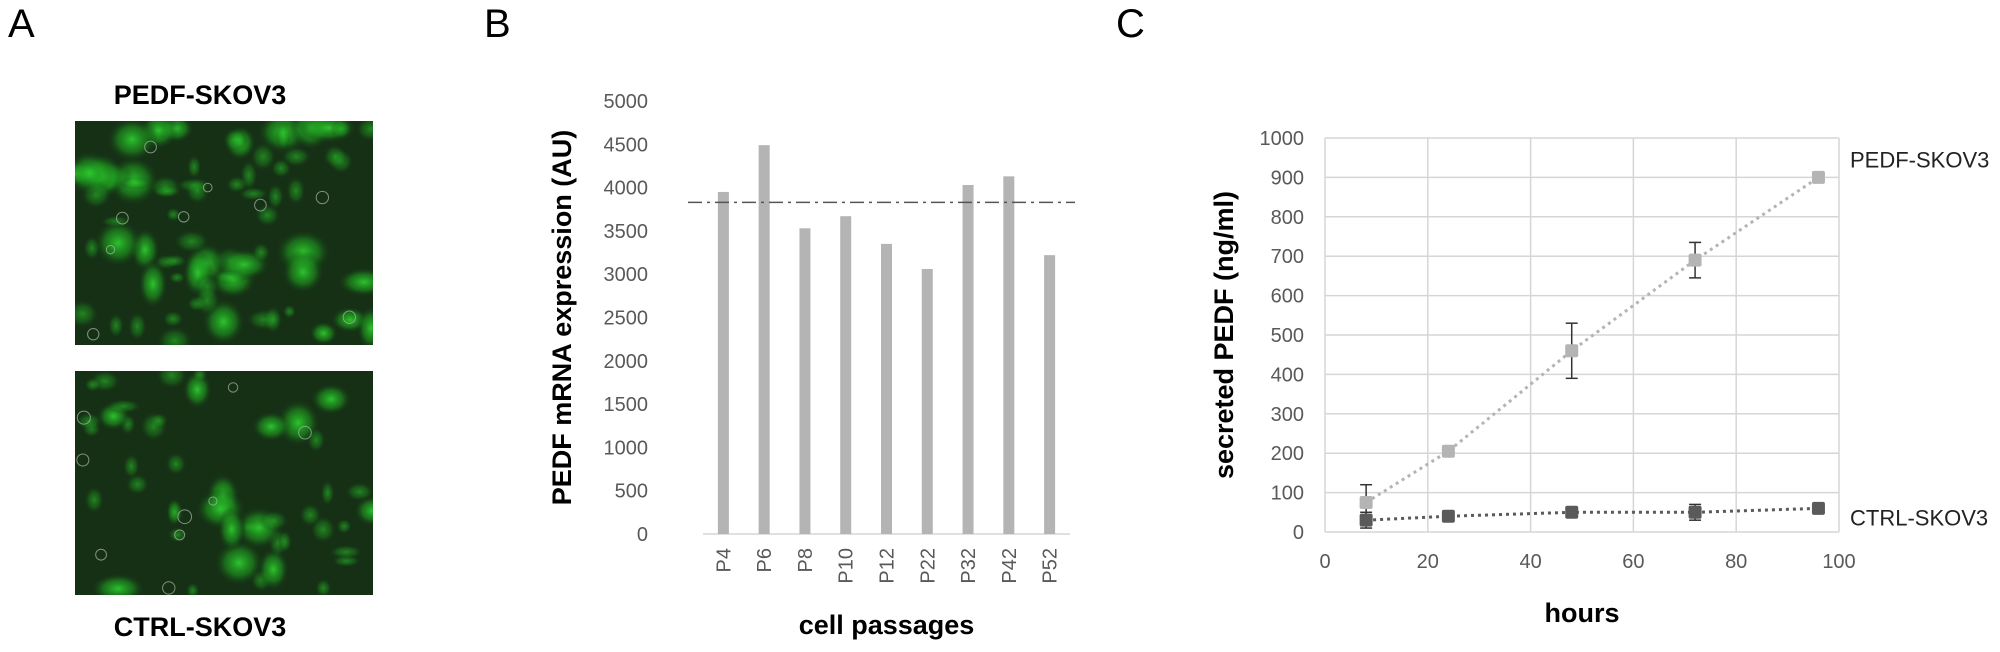  I want to click on ctrl-skov3-fluorescence-image, so click(224, 483).